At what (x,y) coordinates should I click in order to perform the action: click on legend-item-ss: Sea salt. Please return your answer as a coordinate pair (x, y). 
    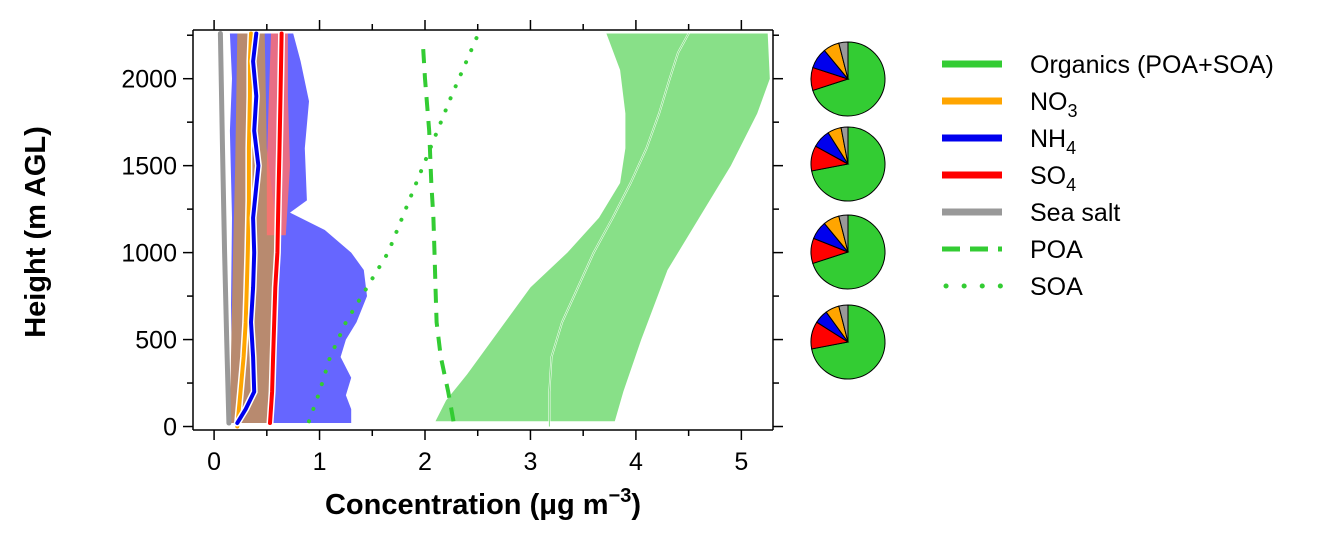
    Looking at the image, I should click on (1031, 213).